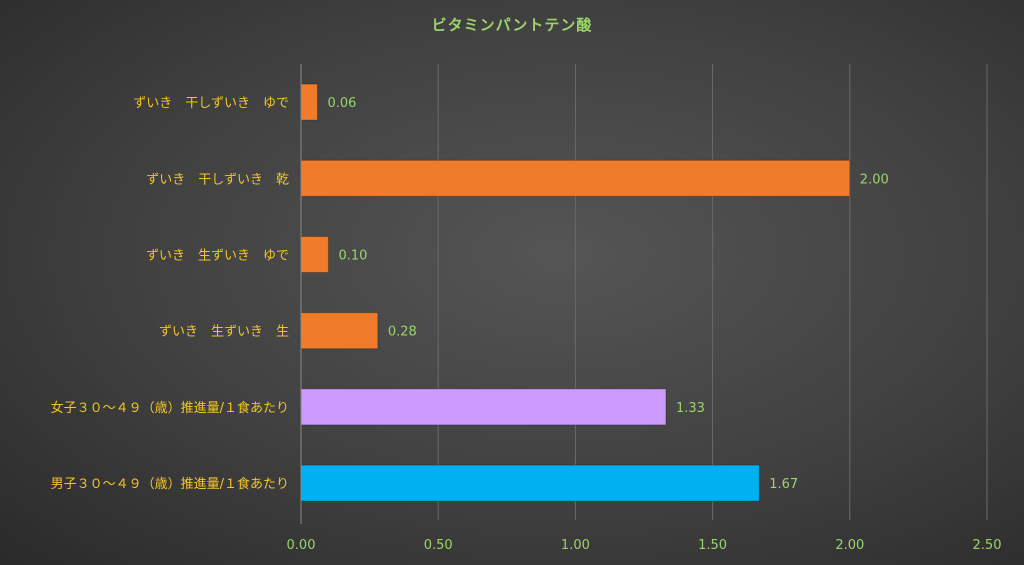  What do you see at coordinates (217, 256) in the screenshot?
I see `category-label: ずいき 生ずいき ゆで` at bounding box center [217, 256].